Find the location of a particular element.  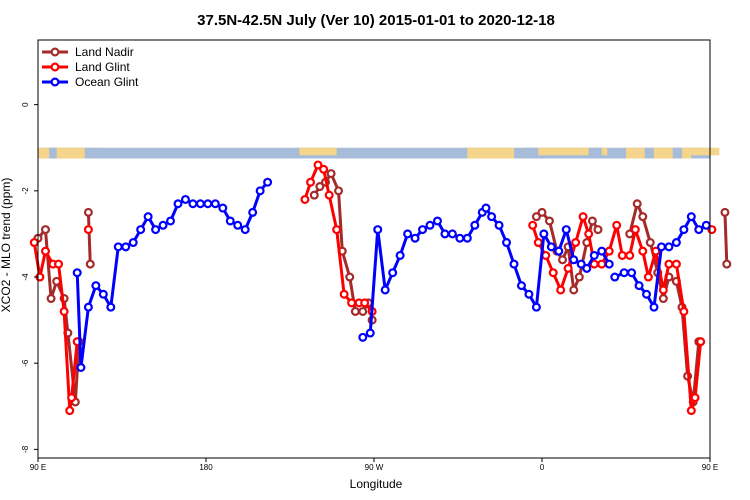

series-line-land-nadir is located at coordinates (89, 238).